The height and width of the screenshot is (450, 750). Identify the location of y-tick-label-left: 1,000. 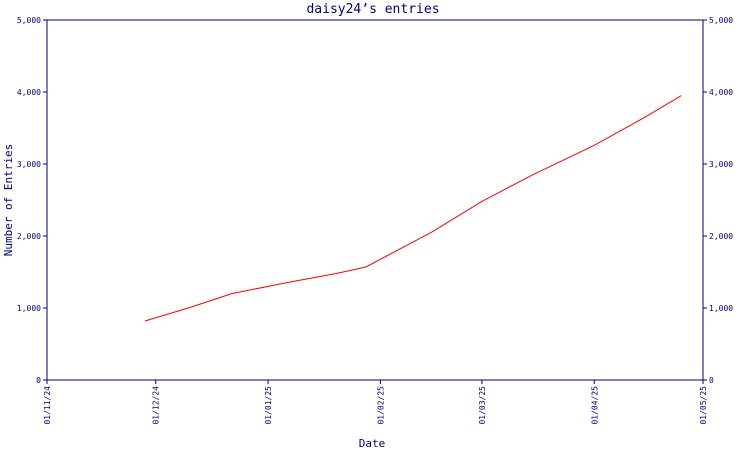
(29, 308).